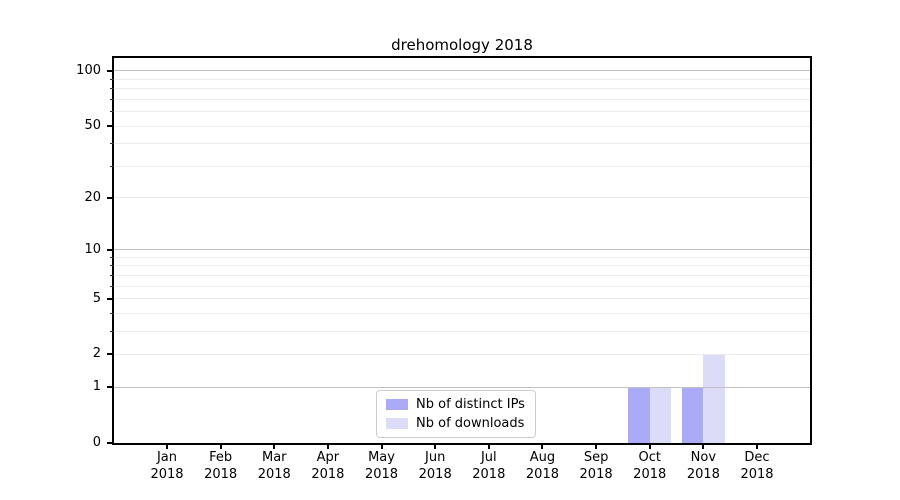  Describe the element at coordinates (542, 466) in the screenshot. I see `x-tick-label-aug: Aug 2018` at that location.